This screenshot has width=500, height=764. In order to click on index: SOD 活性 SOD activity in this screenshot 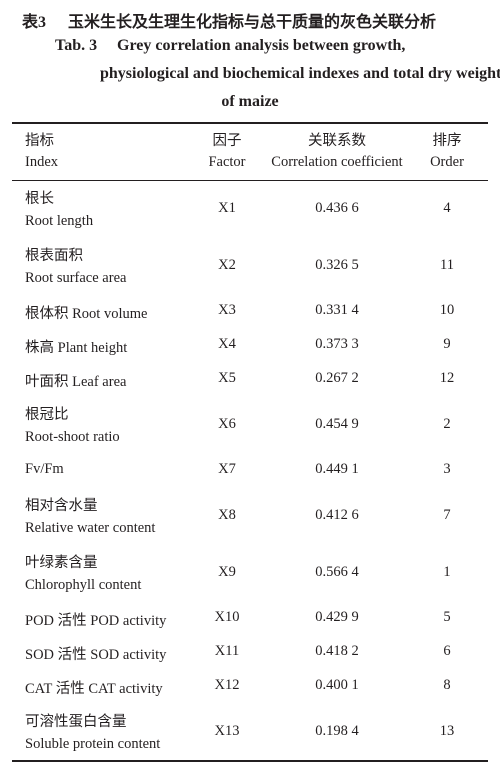, I will do `click(96, 655)`.